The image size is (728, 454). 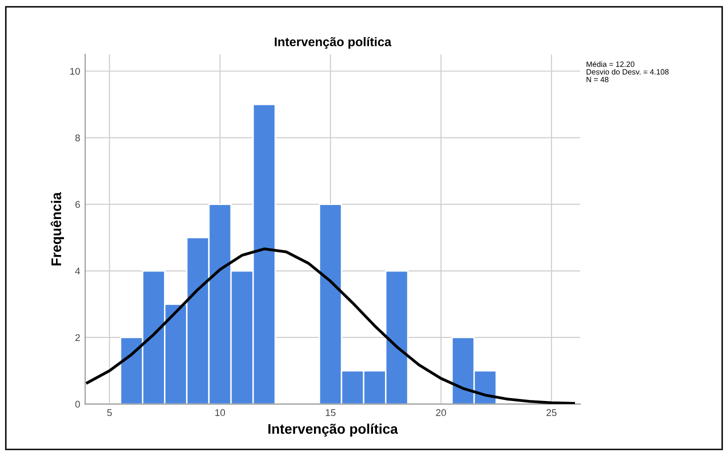 I want to click on chart-title: Intervenção política, so click(x=333, y=42).